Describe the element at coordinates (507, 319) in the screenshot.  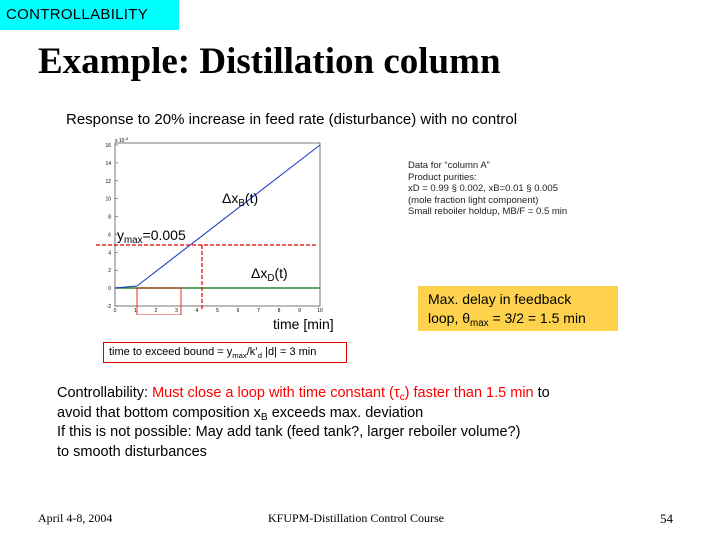
I see `callout-line: loop, θmax = 3/2 = 1.5 min` at that location.